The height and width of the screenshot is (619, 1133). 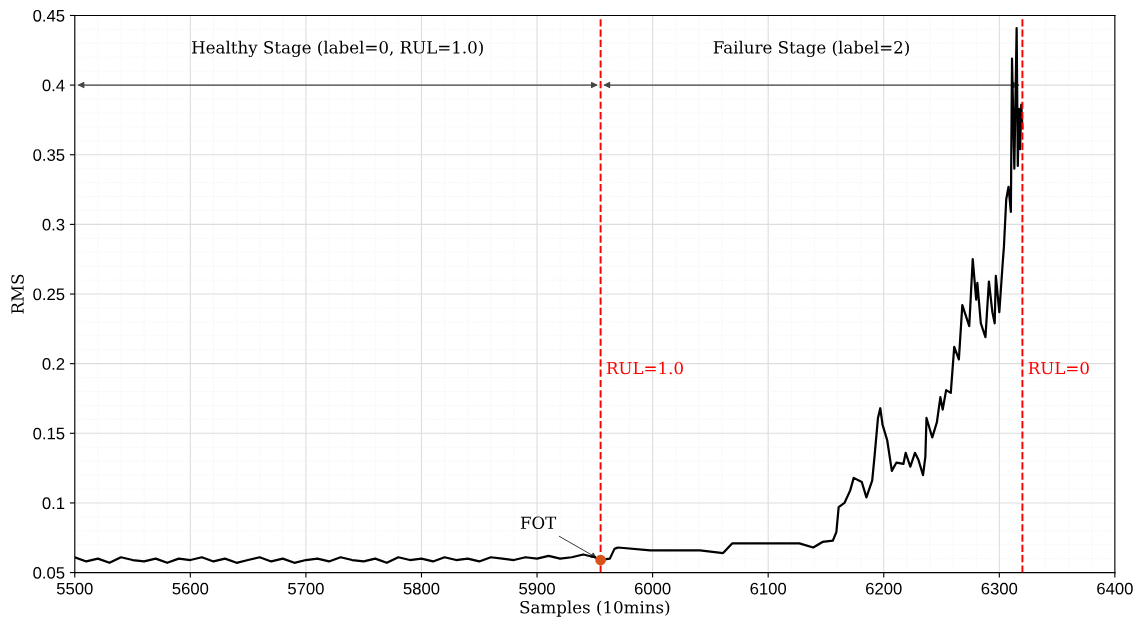 What do you see at coordinates (306, 588) in the screenshot?
I see `x-tick-label: 5700` at bounding box center [306, 588].